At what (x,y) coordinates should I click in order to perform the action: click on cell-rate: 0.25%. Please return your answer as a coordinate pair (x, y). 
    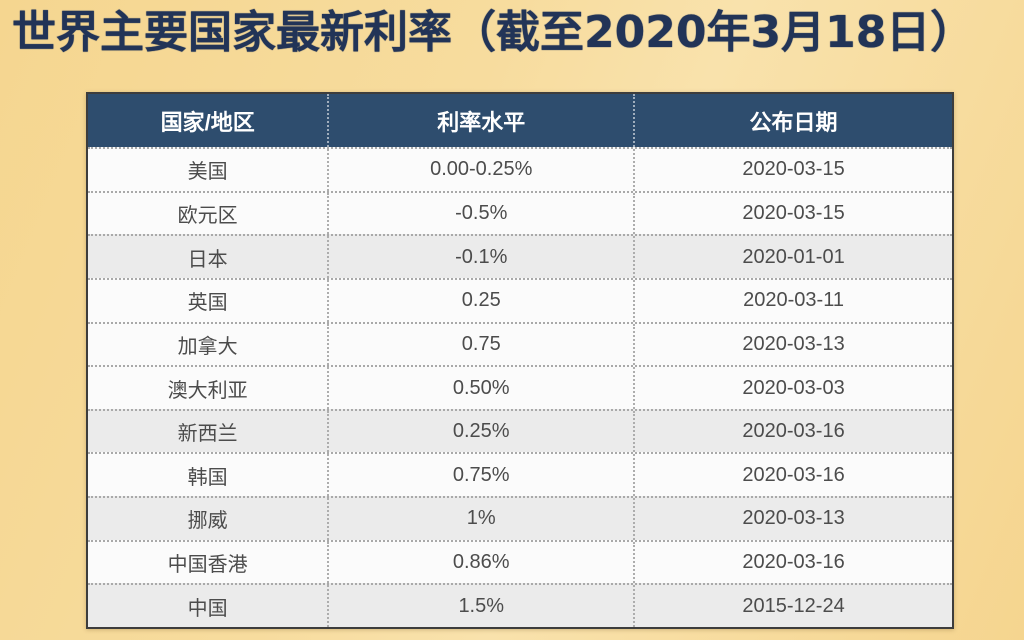
    Looking at the image, I should click on (480, 431).